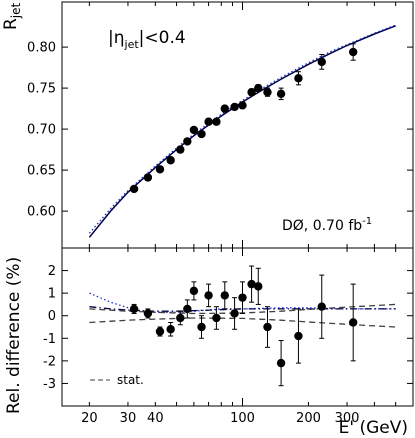 This screenshot has height=438, width=415. I want to click on y-tick-label: 2, so click(52, 271).